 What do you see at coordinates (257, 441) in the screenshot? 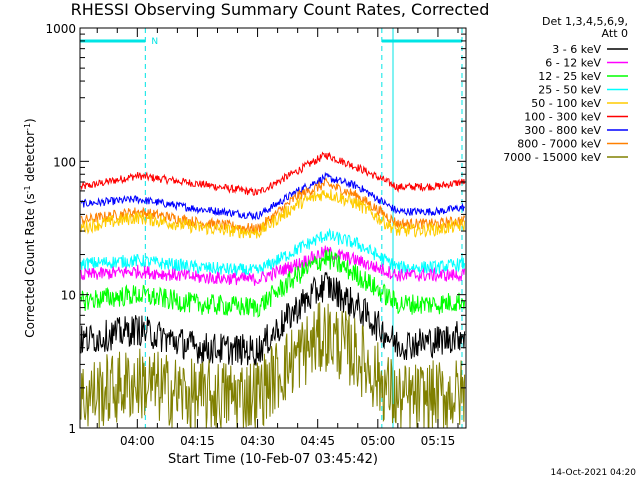
I see `x-tick-label: 04:30` at bounding box center [257, 441].